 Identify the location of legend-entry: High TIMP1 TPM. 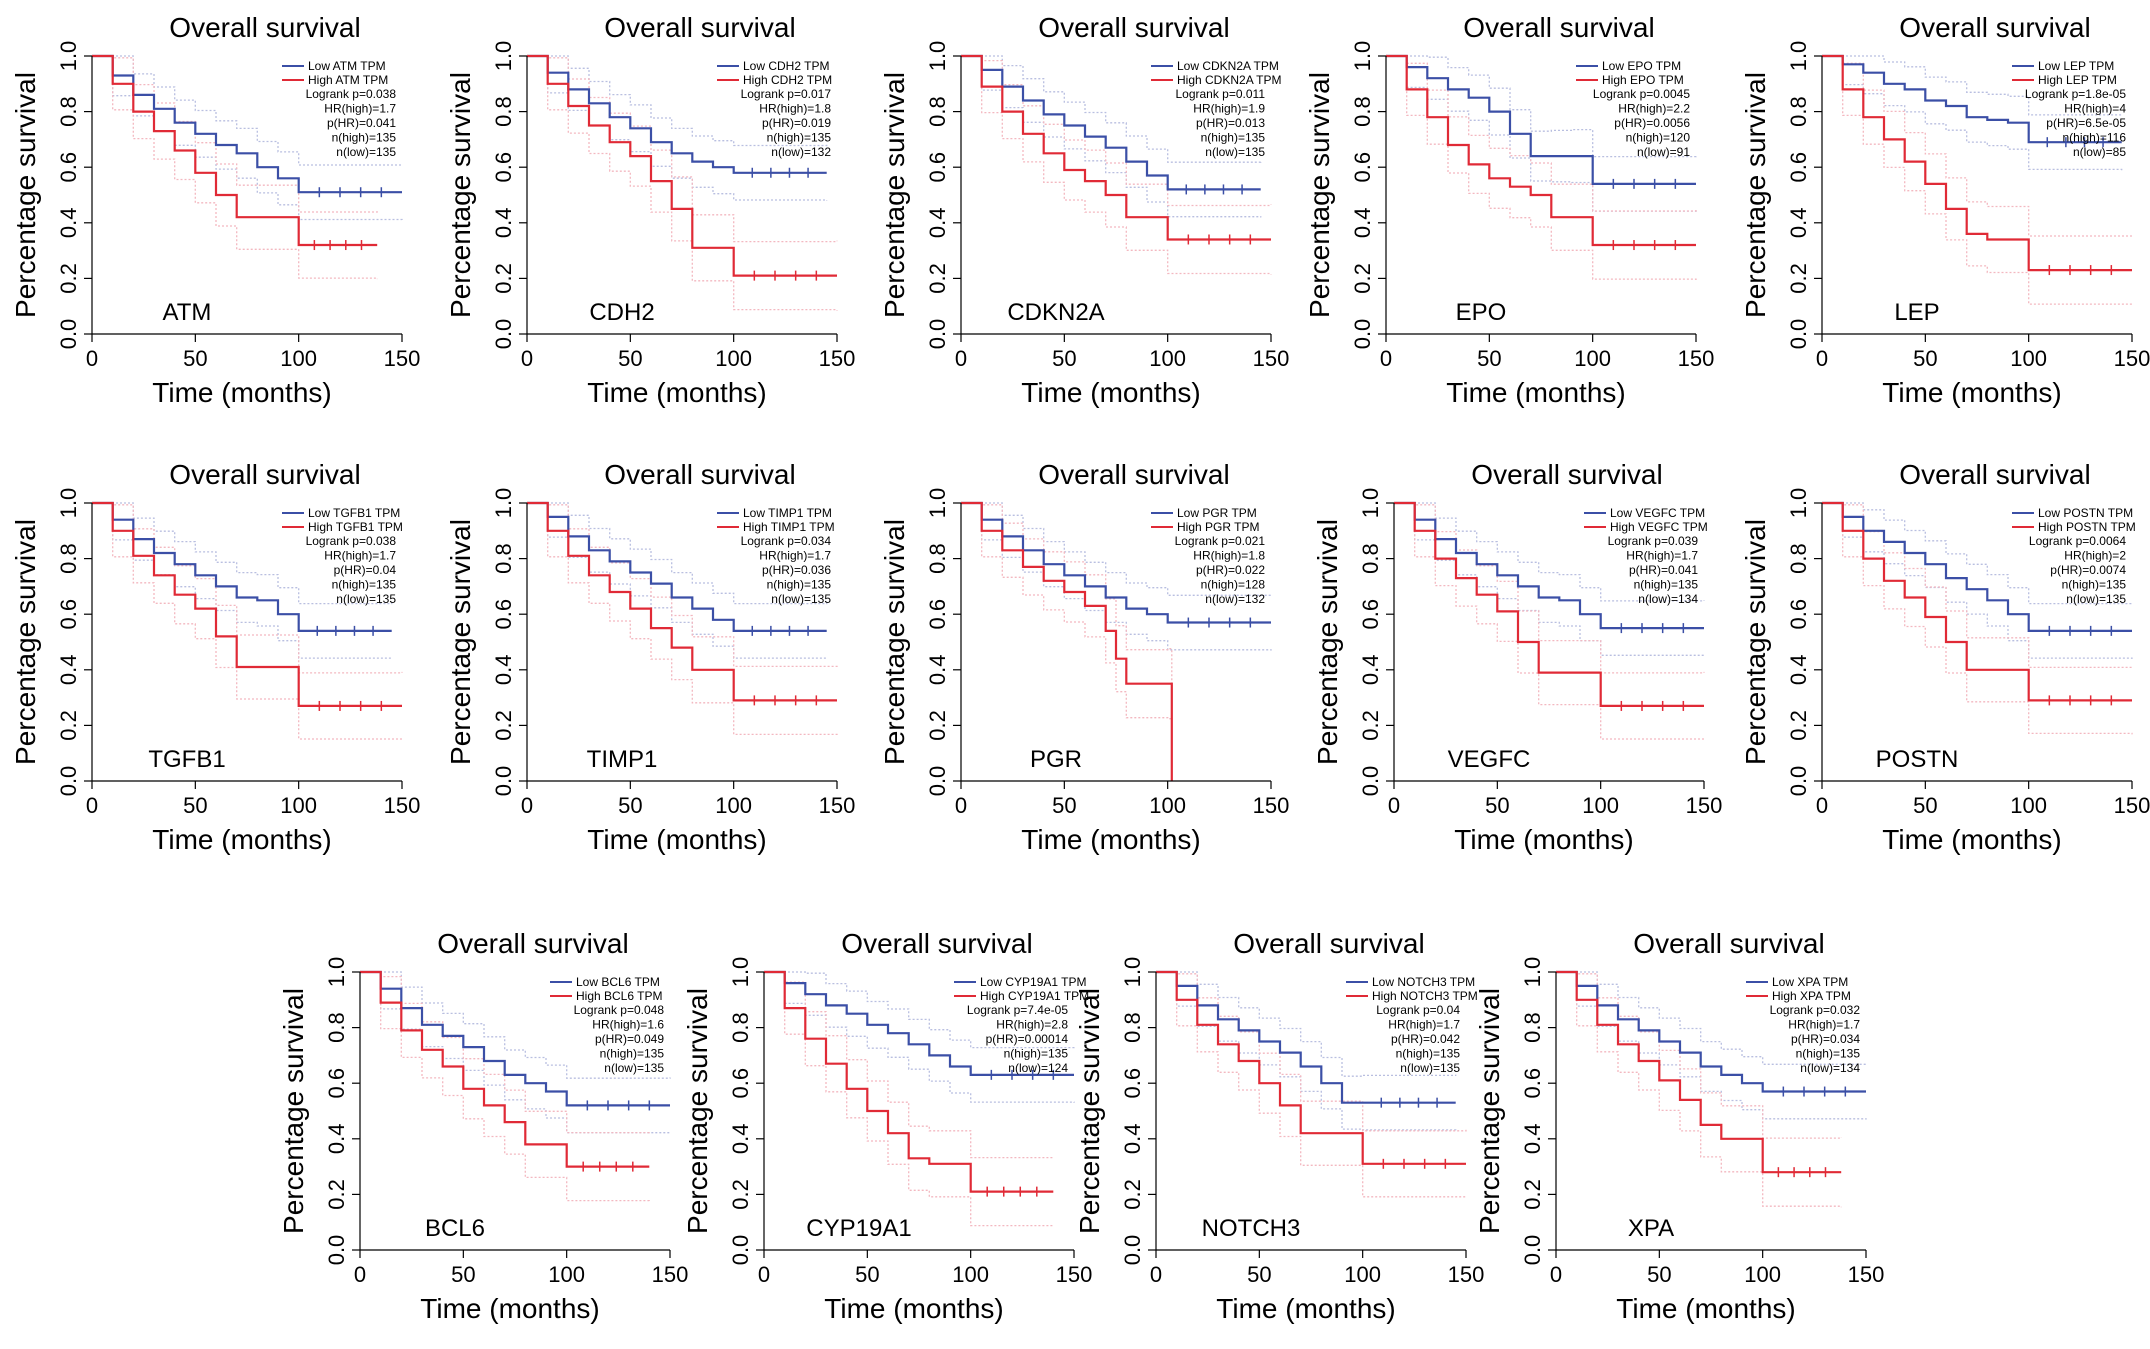
(789, 527).